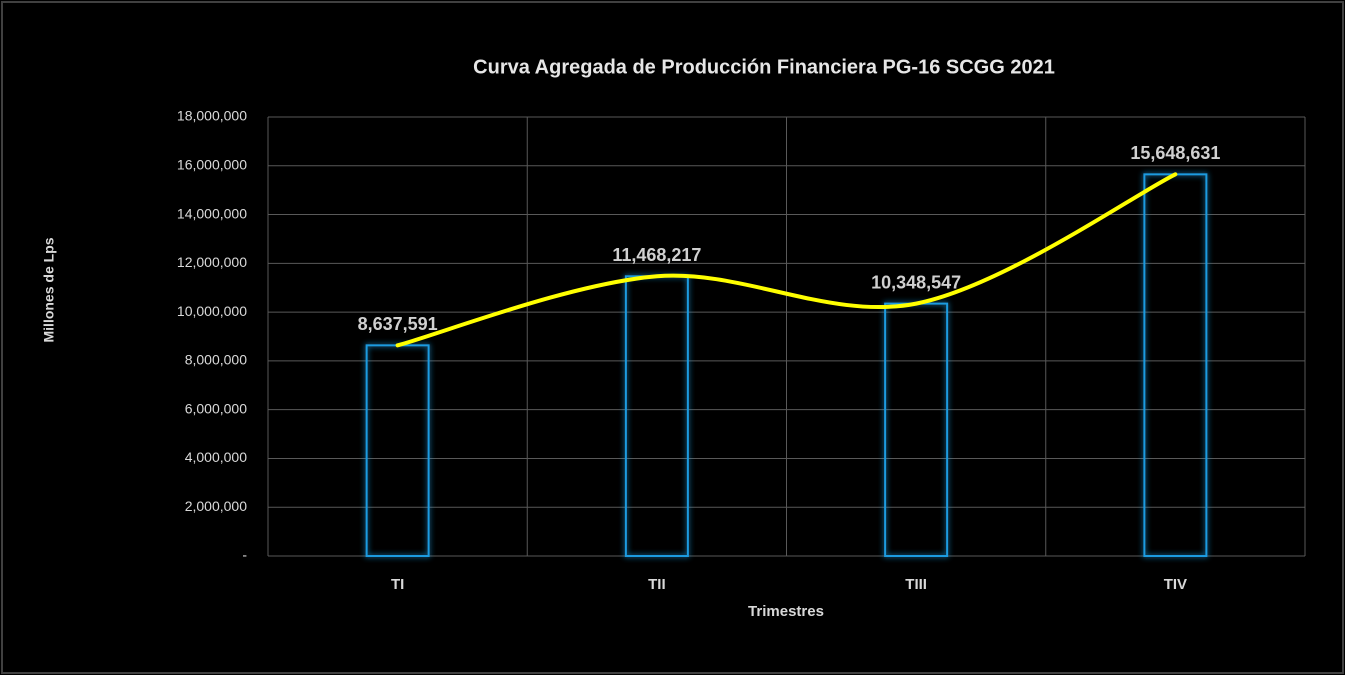  What do you see at coordinates (1175, 153) in the screenshot?
I see `data-label: 15,648,631` at bounding box center [1175, 153].